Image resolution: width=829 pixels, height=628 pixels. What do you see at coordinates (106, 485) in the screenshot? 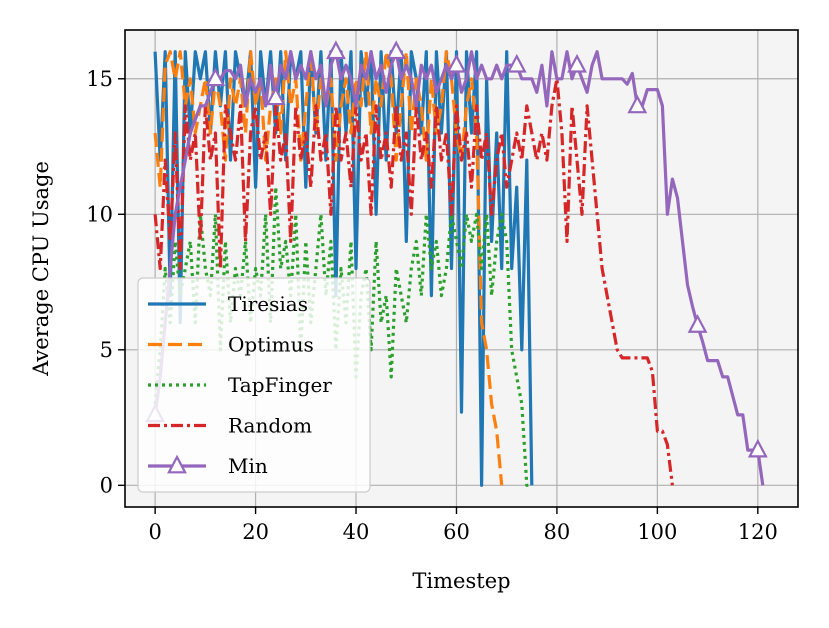
I see `y-tick-label: 0` at bounding box center [106, 485].